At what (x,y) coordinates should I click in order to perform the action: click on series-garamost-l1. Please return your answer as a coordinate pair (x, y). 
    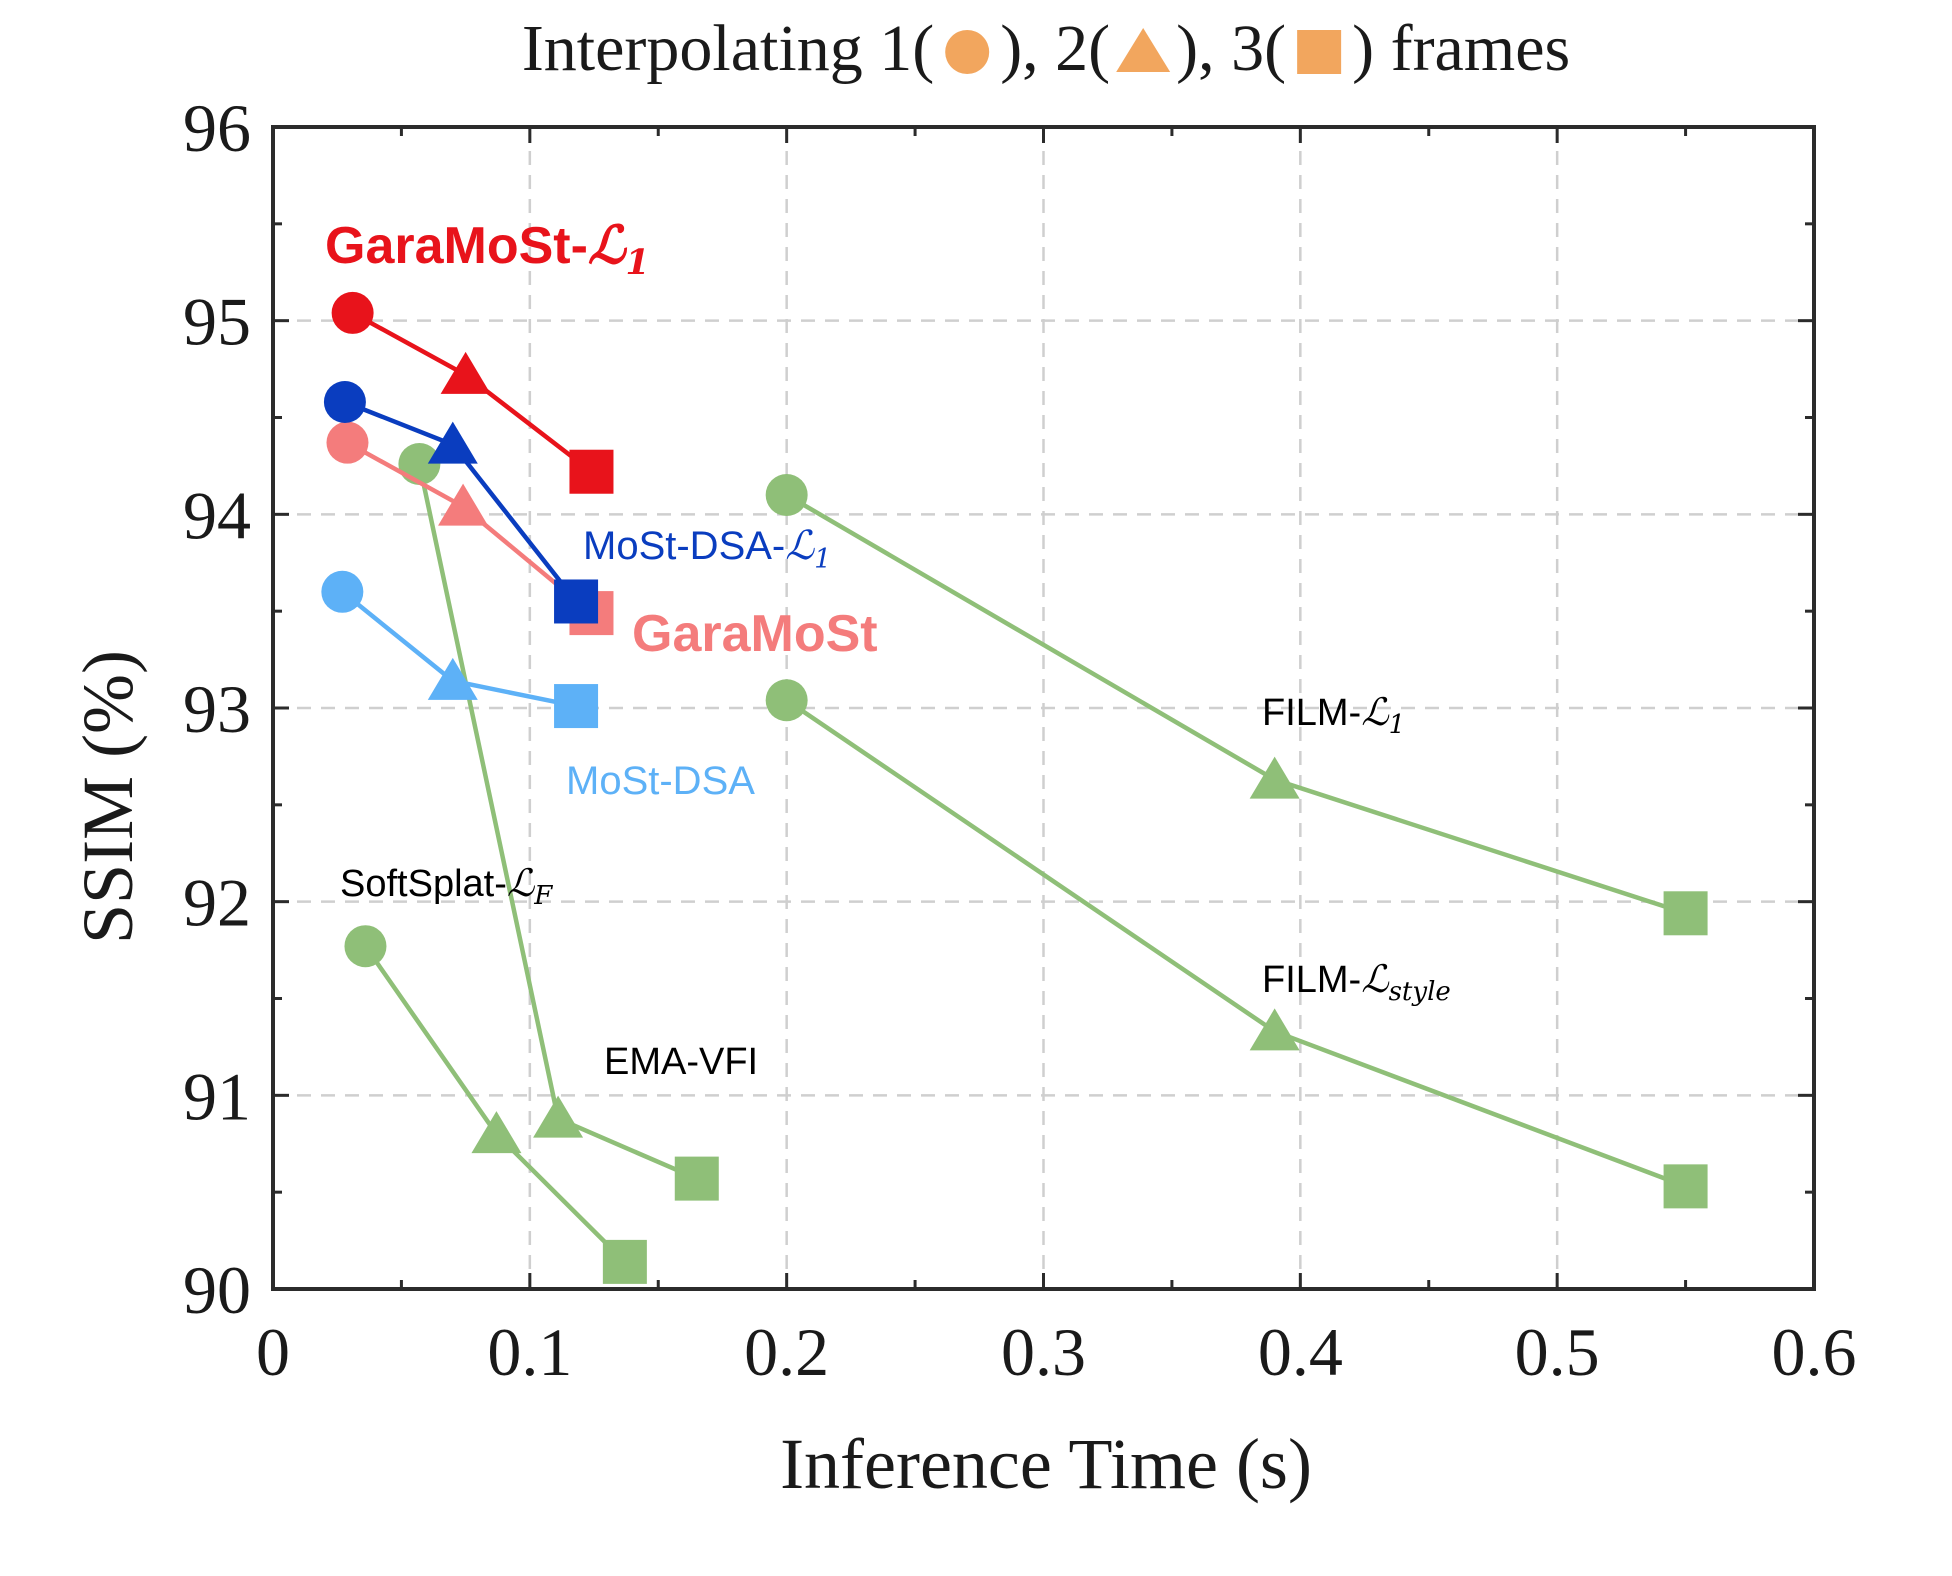
    Looking at the image, I should click on (472, 392).